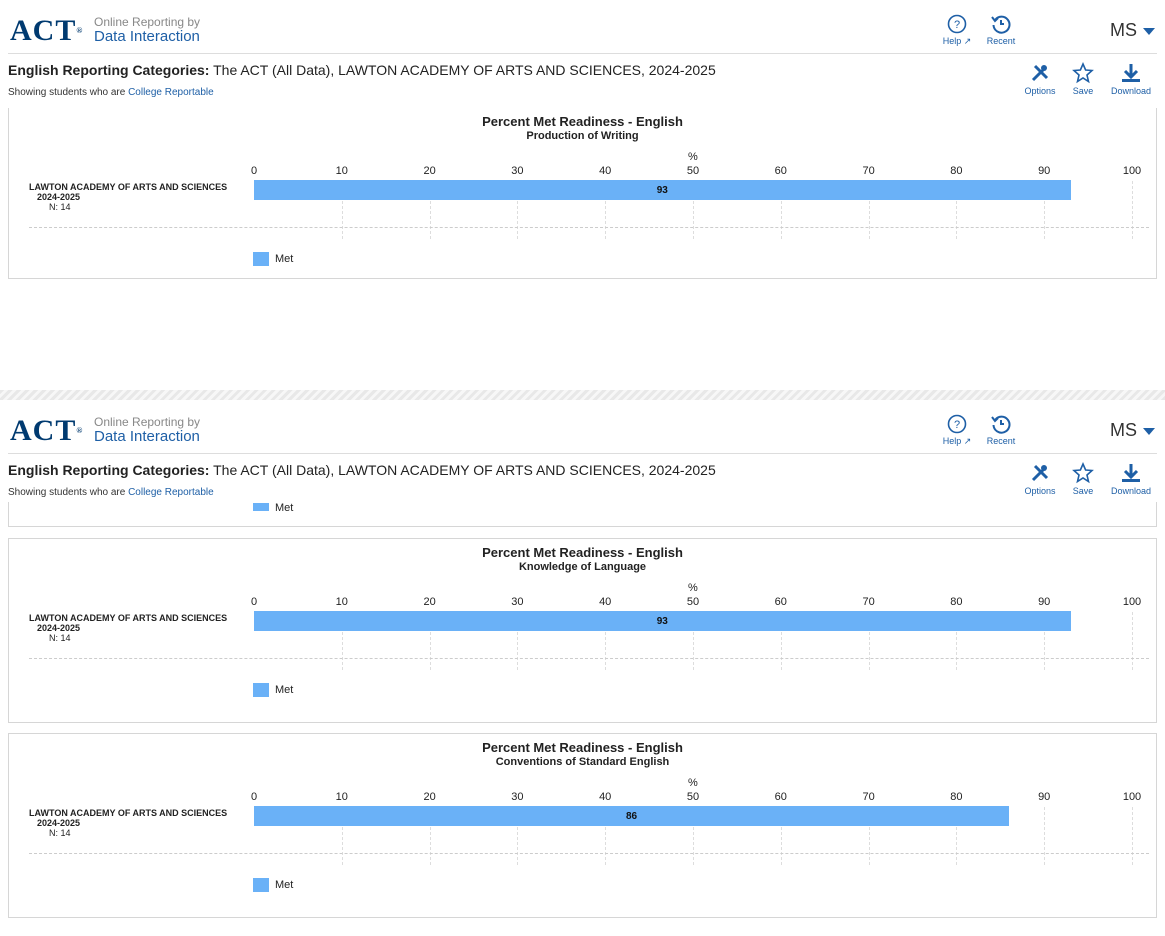 Image resolution: width=1165 pixels, height=936 pixels. Describe the element at coordinates (429, 602) in the screenshot. I see `x-tick-label: 20` at that location.